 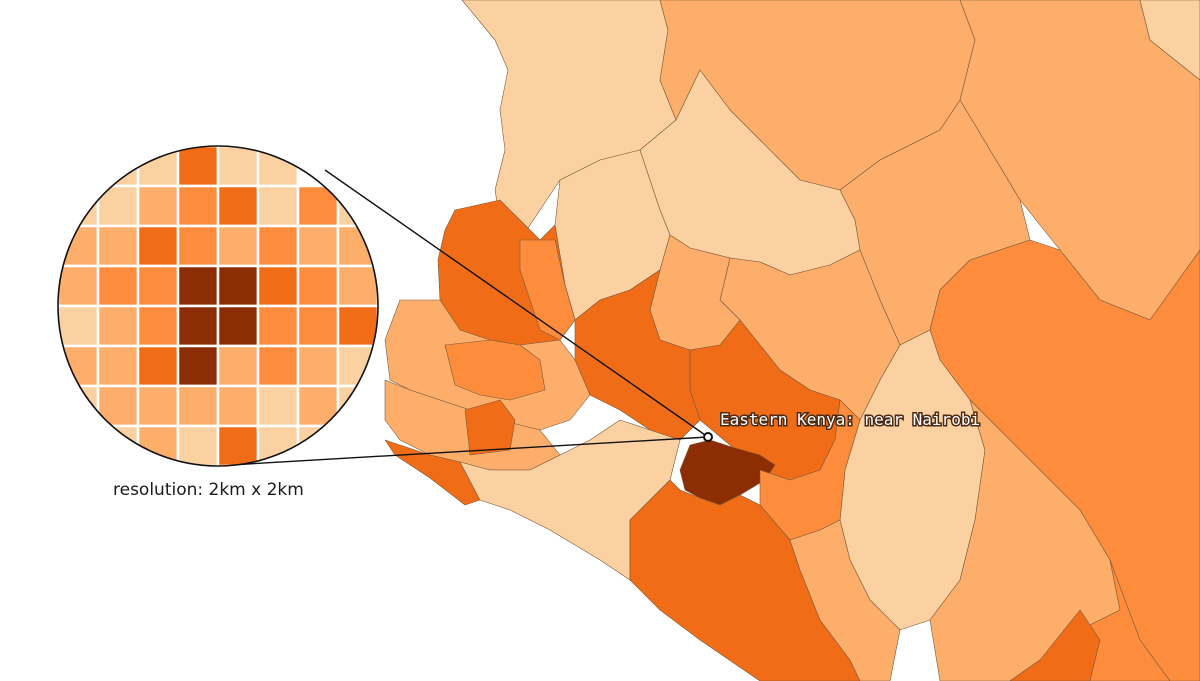 I want to click on region-south-coast, so click(x=1055, y=645).